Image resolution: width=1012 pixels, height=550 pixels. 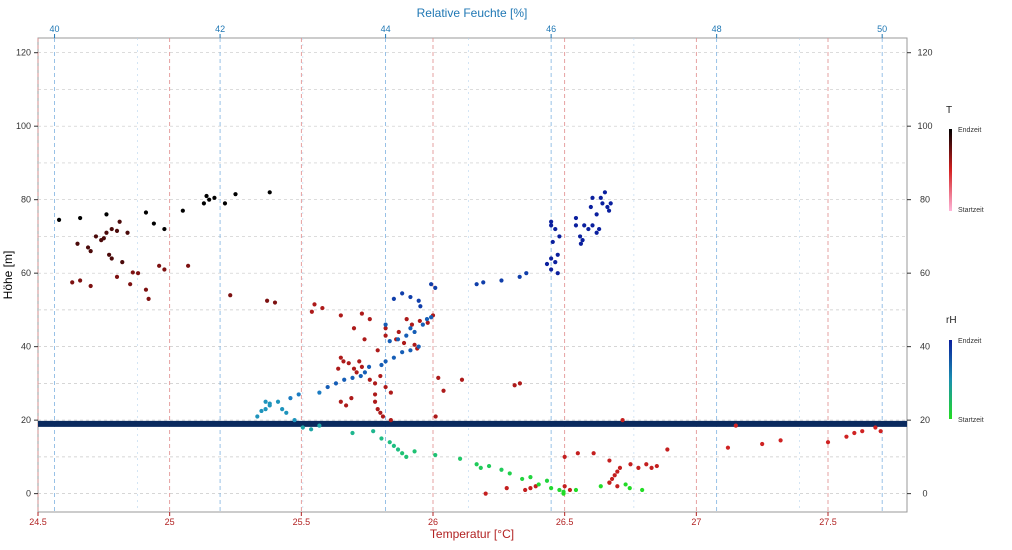 What do you see at coordinates (949, 110) in the screenshot?
I see `legend-t-title: T` at bounding box center [949, 110].